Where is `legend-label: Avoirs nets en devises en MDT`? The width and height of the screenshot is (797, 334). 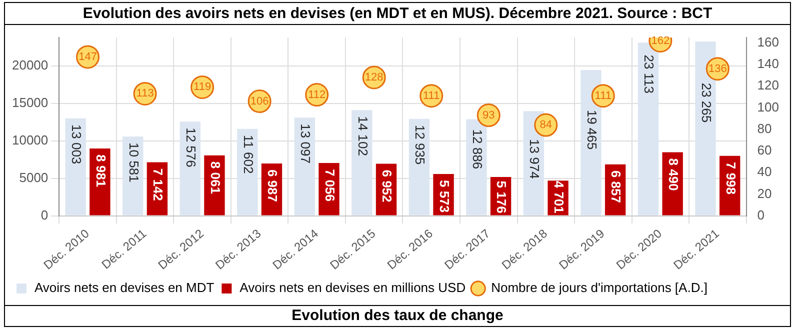 legend-label: Avoirs nets en devises en MDT is located at coordinates (124, 288).